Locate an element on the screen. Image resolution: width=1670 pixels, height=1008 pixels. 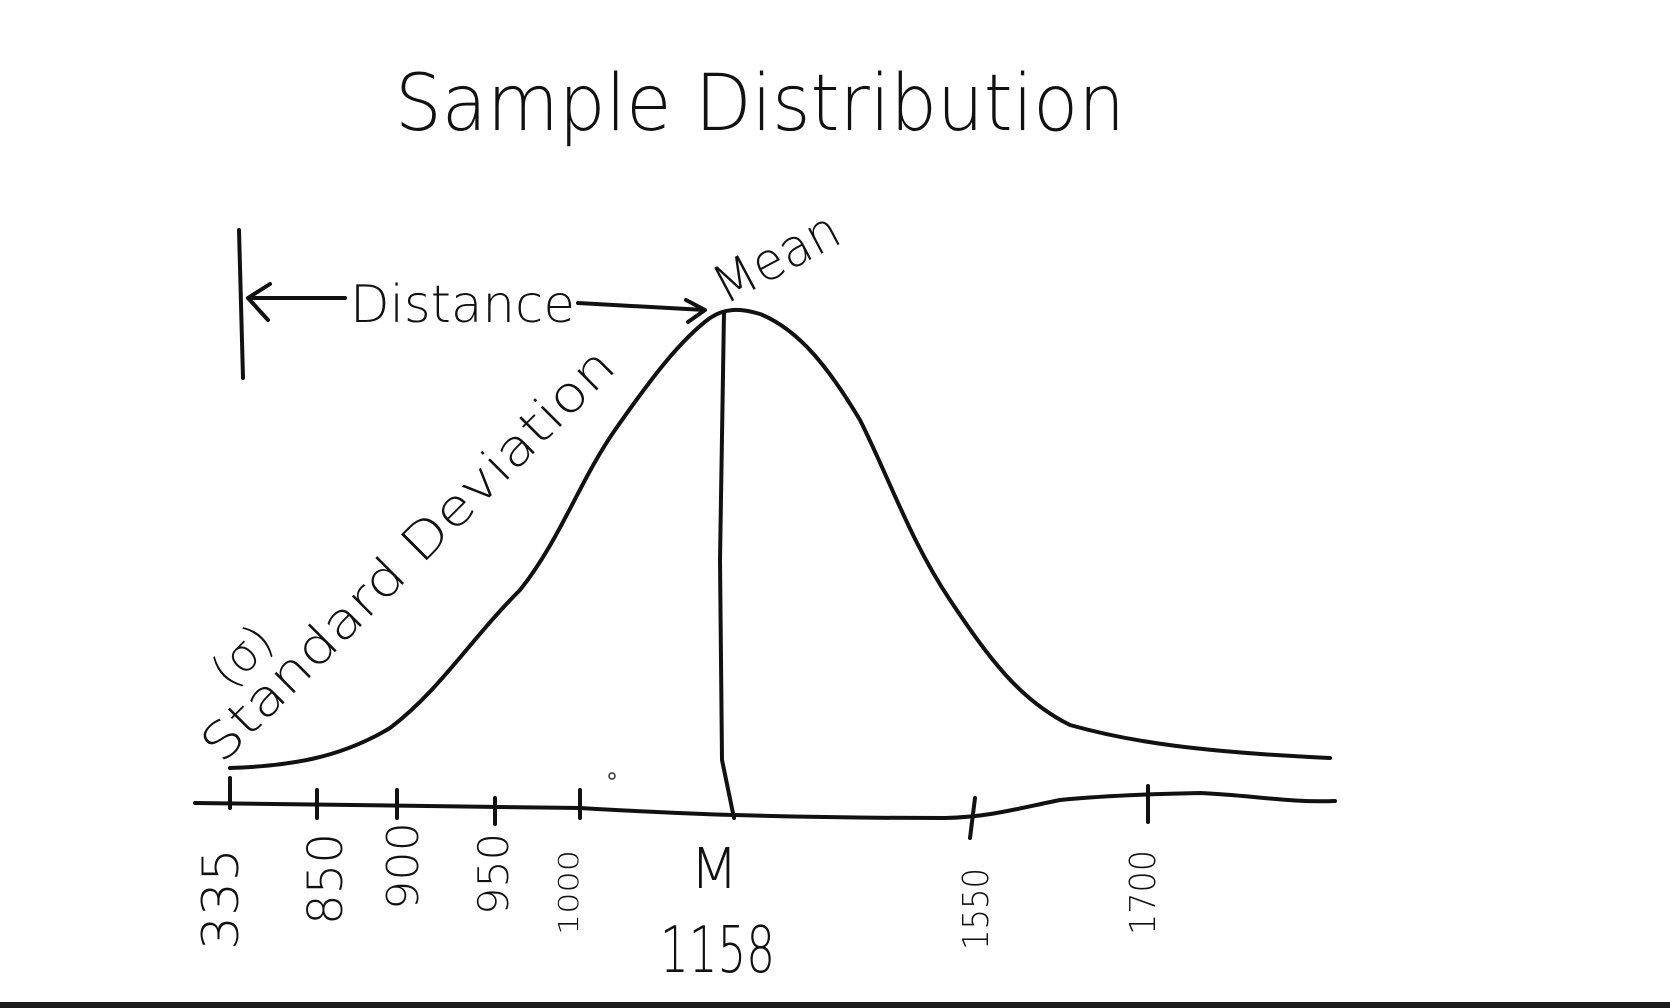
tick-label-900: 900 is located at coordinates (403, 866).